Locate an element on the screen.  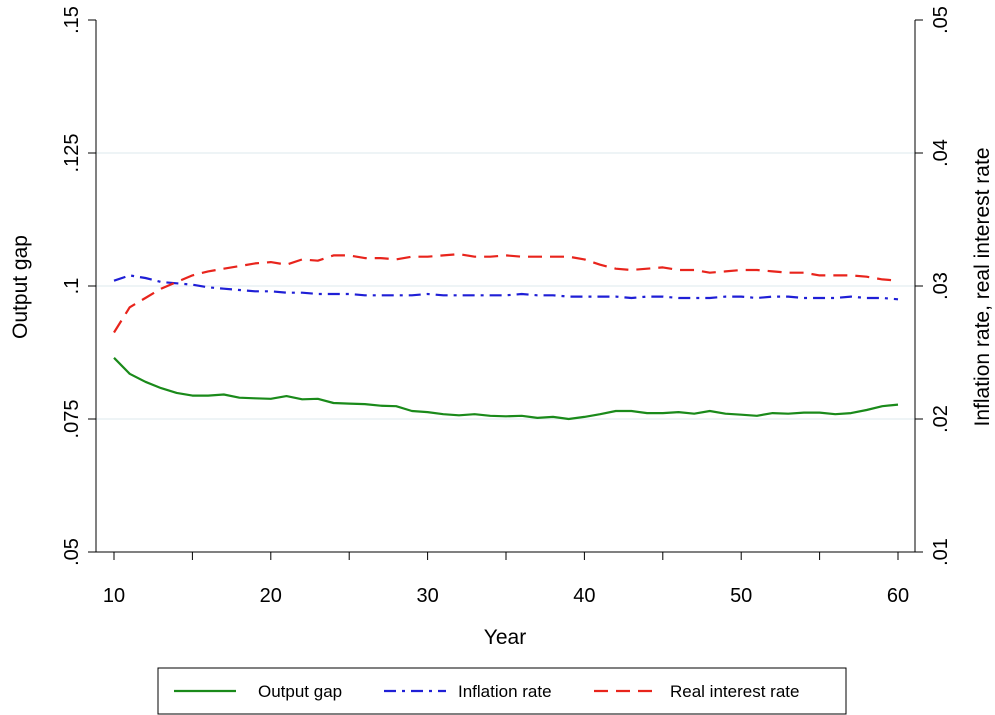
x-tick-label: 30 is located at coordinates (427, 596).